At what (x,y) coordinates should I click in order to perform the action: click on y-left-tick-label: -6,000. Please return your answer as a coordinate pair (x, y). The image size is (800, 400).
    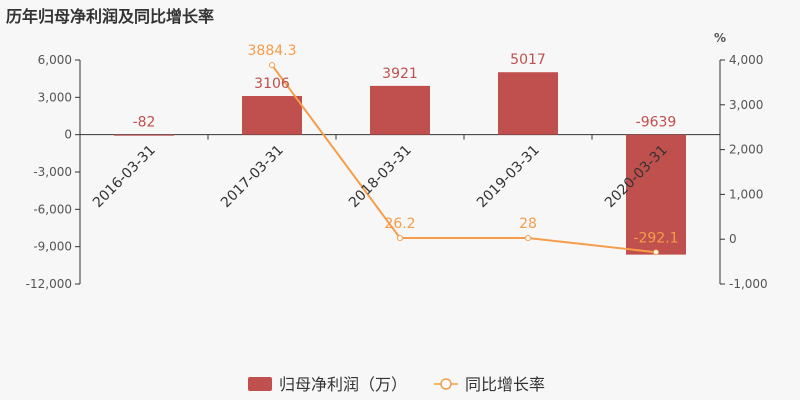
    Looking at the image, I should click on (52, 209).